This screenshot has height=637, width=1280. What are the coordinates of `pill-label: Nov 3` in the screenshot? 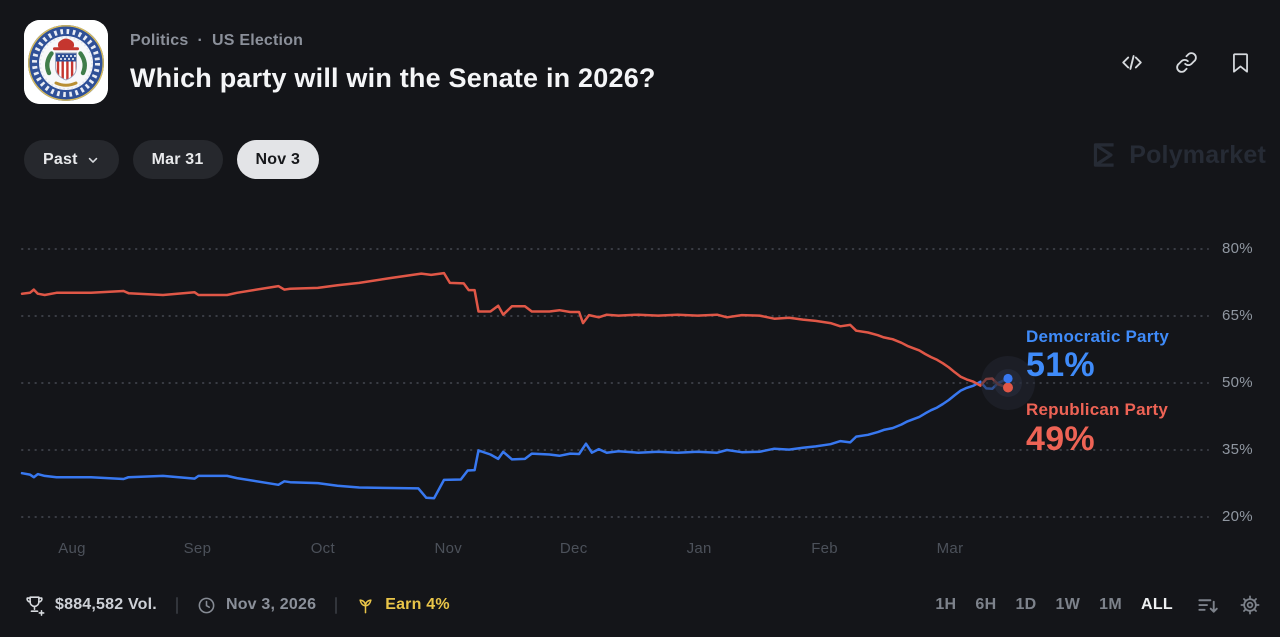 It's located at (278, 159).